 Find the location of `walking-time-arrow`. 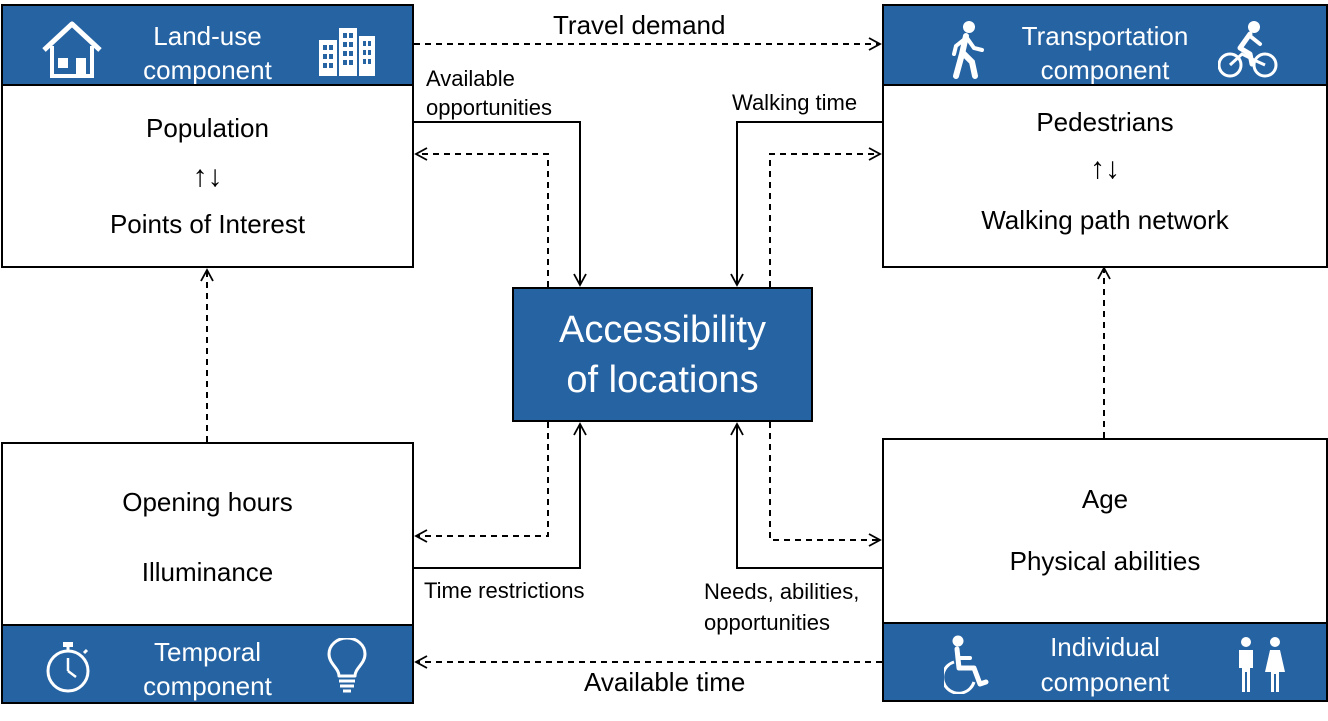

walking-time-arrow is located at coordinates (806, 204).